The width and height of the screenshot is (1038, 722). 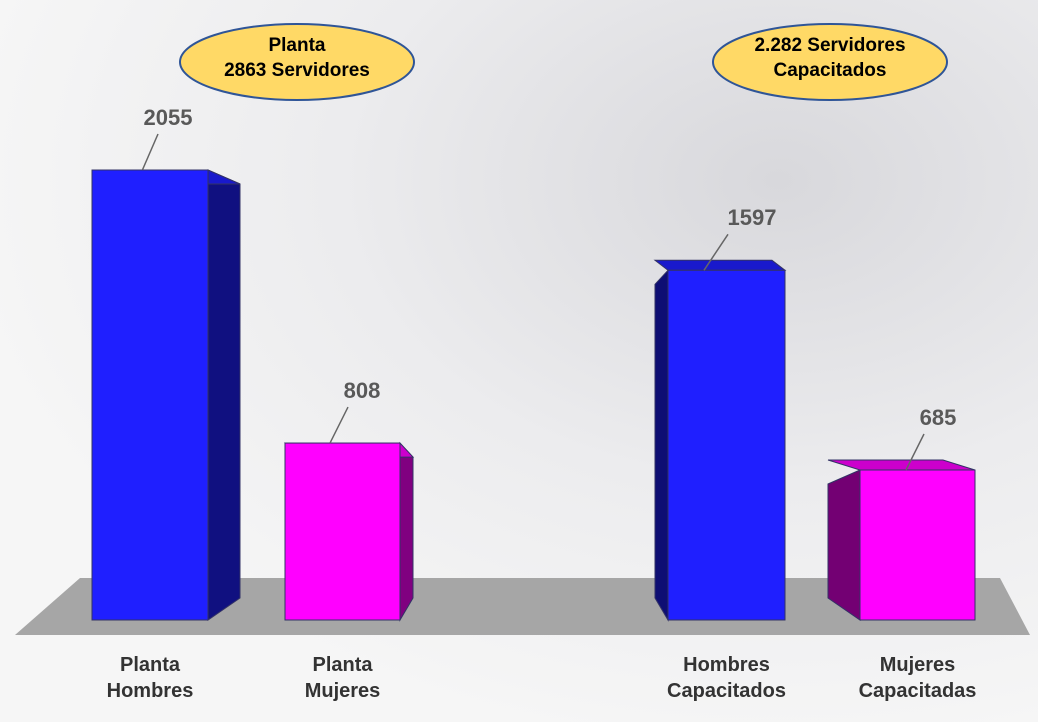 I want to click on annotation: Planta 2863 Servidores, so click(x=297, y=58).